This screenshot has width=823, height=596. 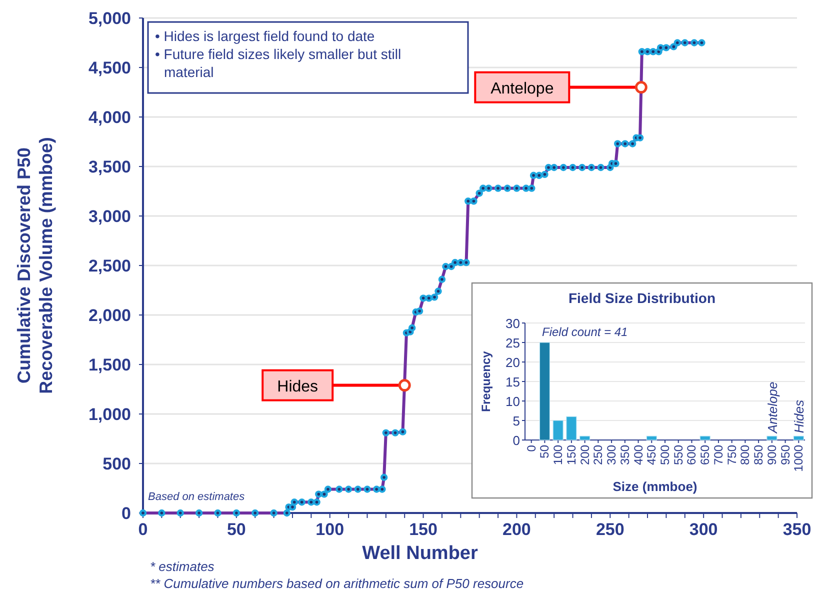 I want to click on y-tick-label: 20, so click(x=513, y=362).